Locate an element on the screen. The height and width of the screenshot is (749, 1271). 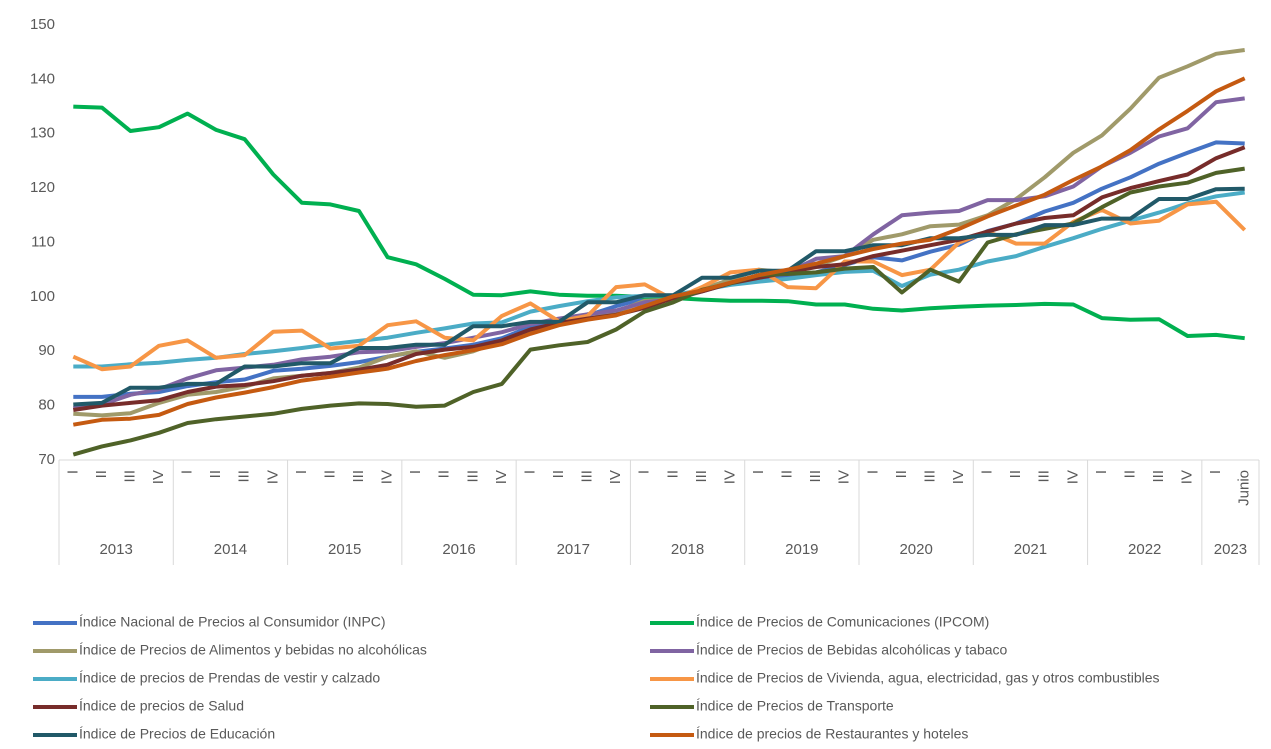
y-tick-label: 80 is located at coordinates (46, 405).